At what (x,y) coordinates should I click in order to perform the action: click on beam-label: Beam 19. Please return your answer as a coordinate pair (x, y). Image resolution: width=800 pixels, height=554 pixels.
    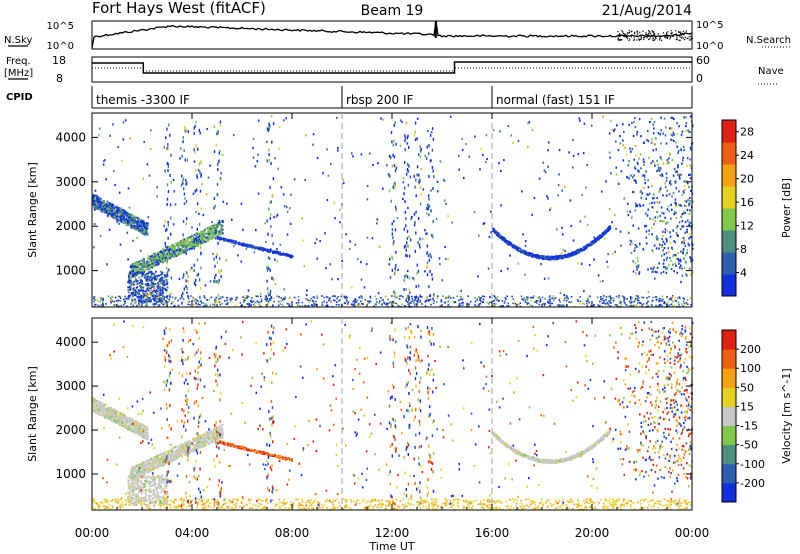
    Looking at the image, I should click on (392, 11).